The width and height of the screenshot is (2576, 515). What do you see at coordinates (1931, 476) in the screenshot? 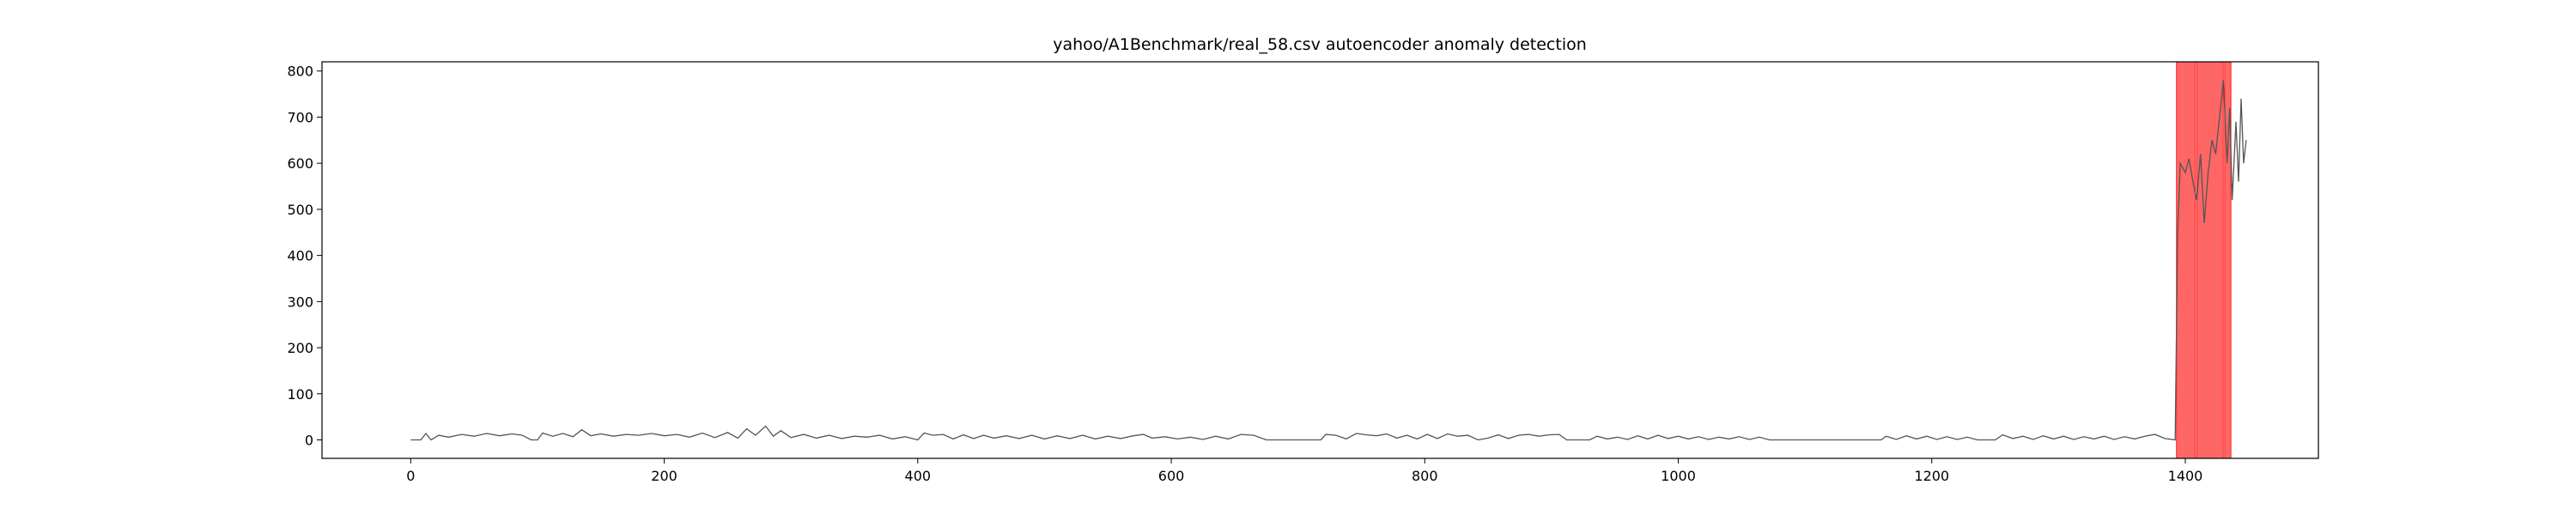
I see `x-tick-label: 1200` at bounding box center [1931, 476].